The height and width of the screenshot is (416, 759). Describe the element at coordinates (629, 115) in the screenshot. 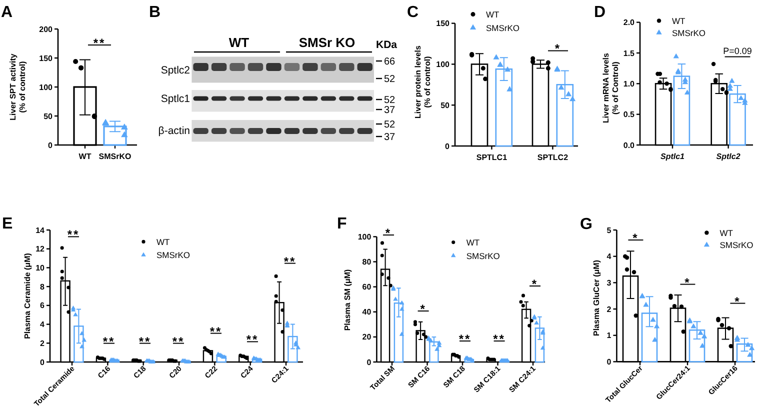

I see `y-tick-label: 0.5` at that location.